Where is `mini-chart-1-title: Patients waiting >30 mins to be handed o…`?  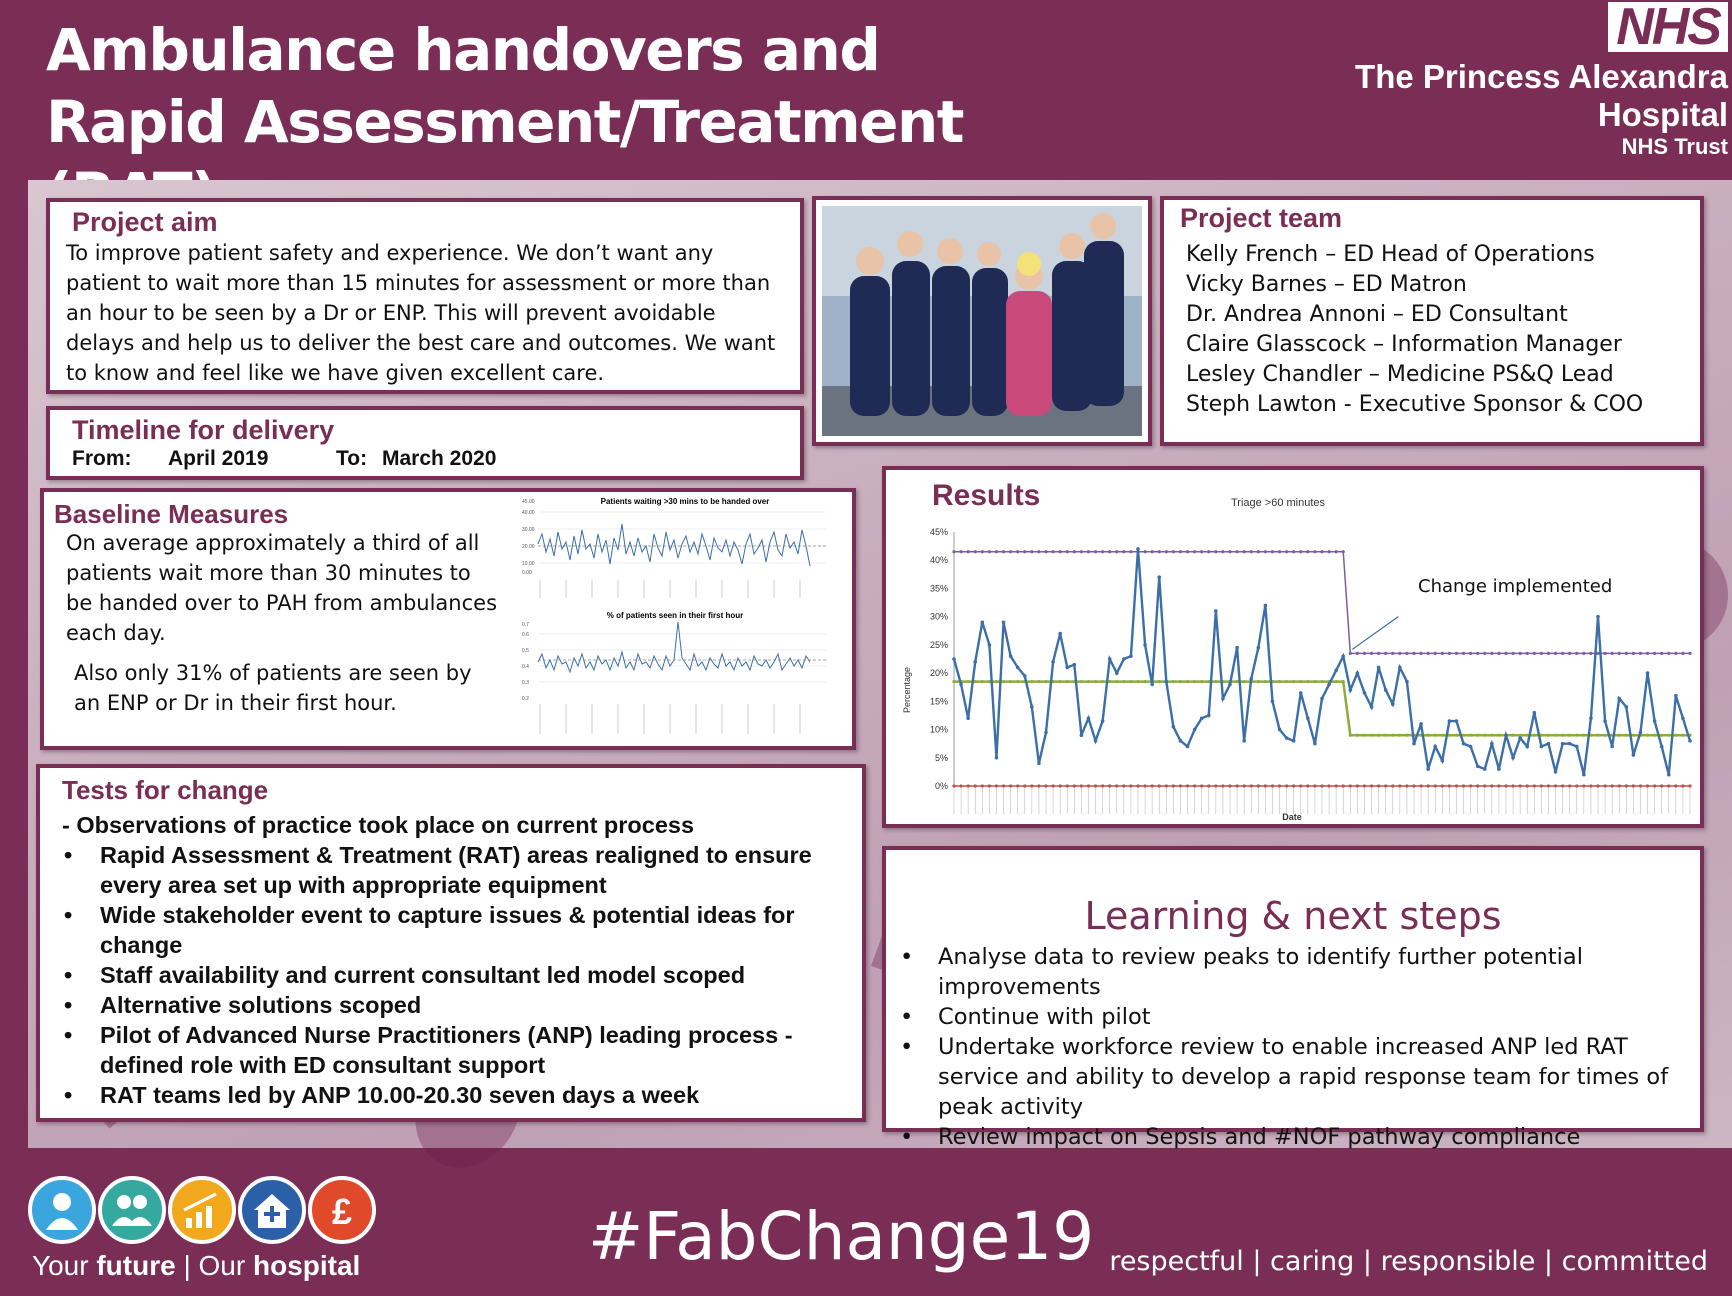 mini-chart-1-title: Patients waiting >30 mins to be handed o… is located at coordinates (685, 501).